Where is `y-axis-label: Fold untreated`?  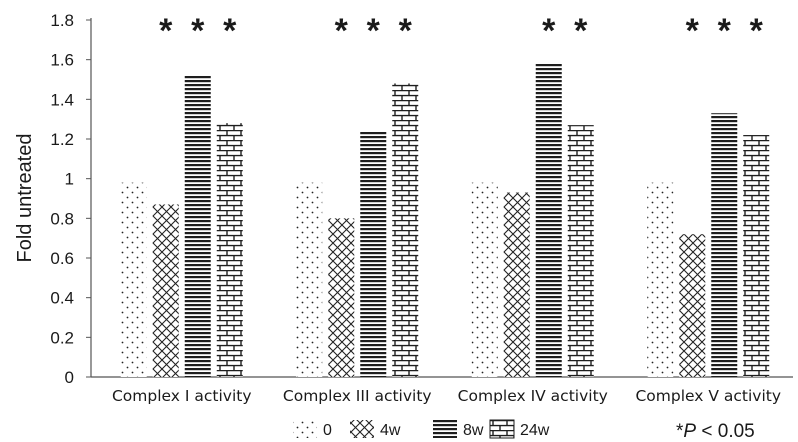 y-axis-label: Fold untreated is located at coordinates (25, 198).